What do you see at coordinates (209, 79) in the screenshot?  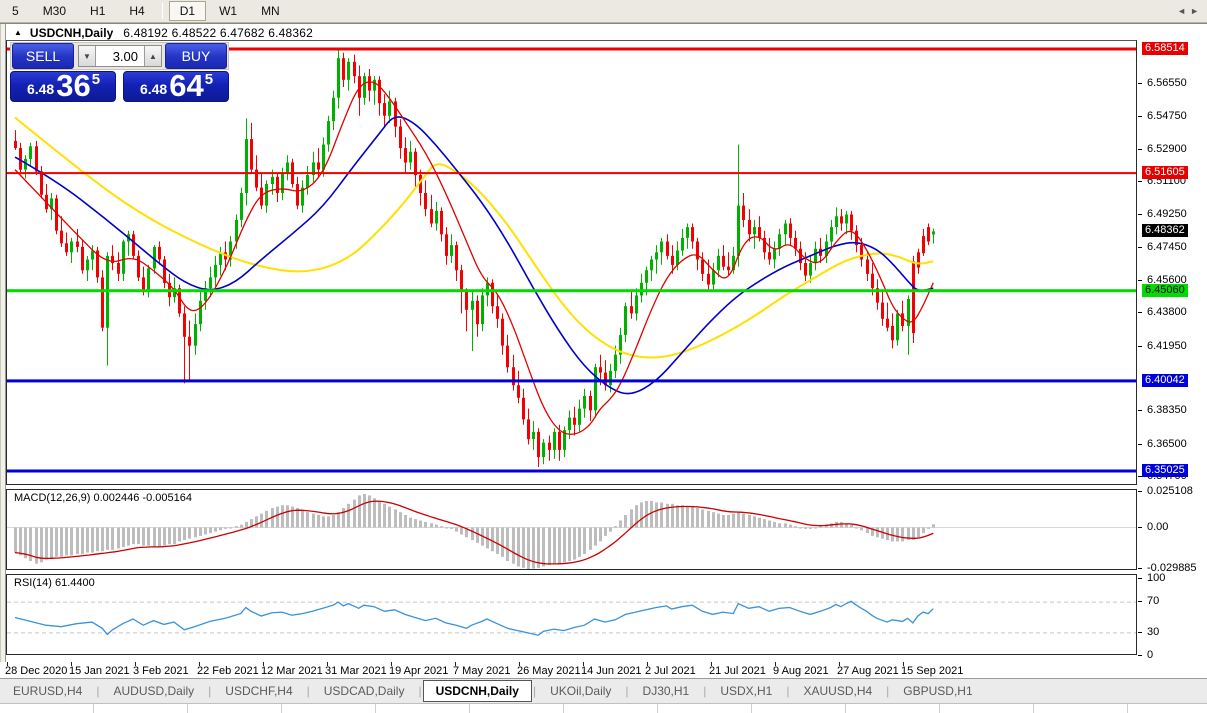 I see `buy-price-sup: 5` at bounding box center [209, 79].